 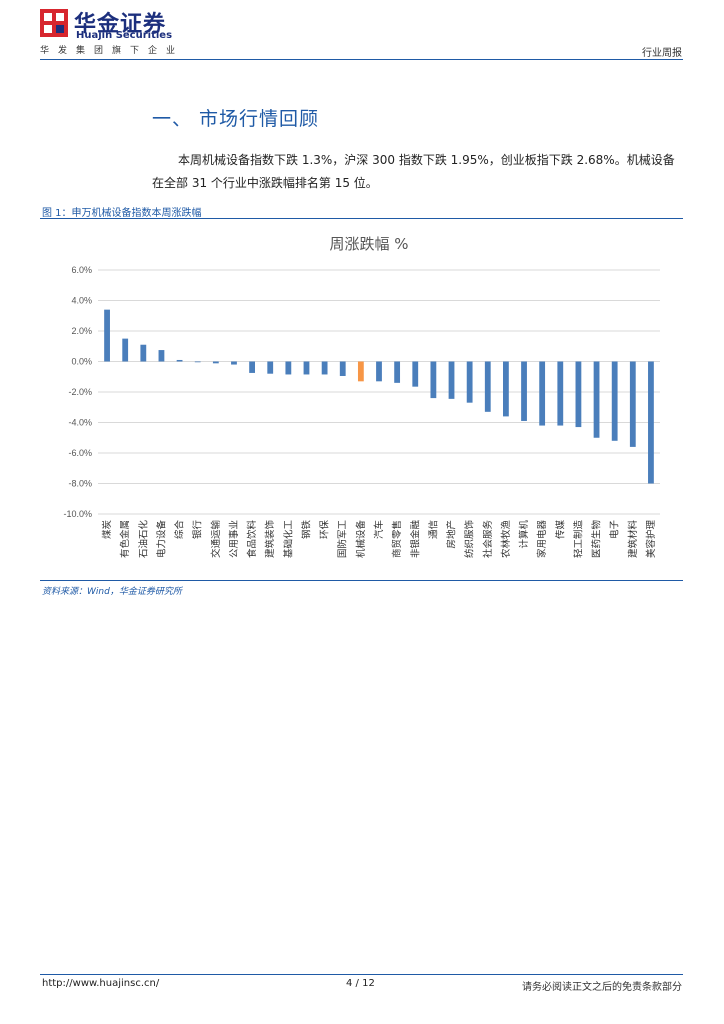 What do you see at coordinates (506, 539) in the screenshot?
I see `x-tick-label: 农林牧渔` at bounding box center [506, 539].